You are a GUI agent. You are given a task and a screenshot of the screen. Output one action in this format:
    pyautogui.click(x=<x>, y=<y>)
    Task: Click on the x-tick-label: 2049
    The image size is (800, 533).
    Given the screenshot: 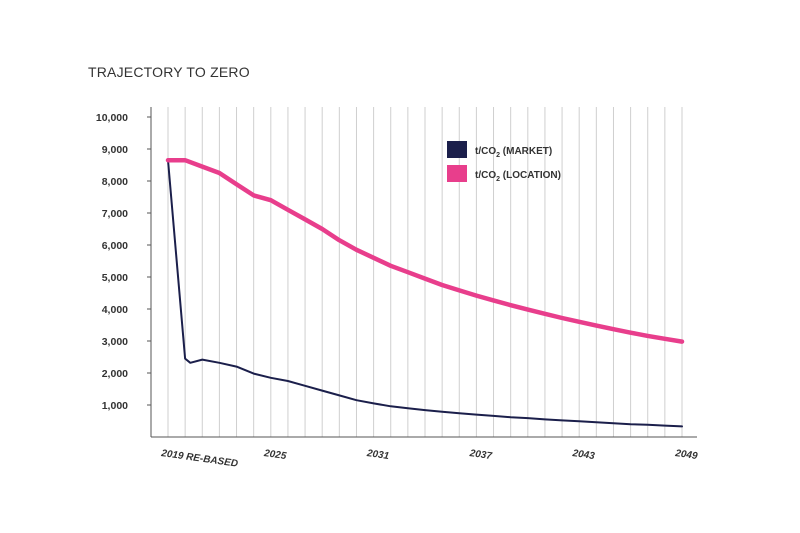 What is the action you would take?
    pyautogui.click(x=686, y=455)
    